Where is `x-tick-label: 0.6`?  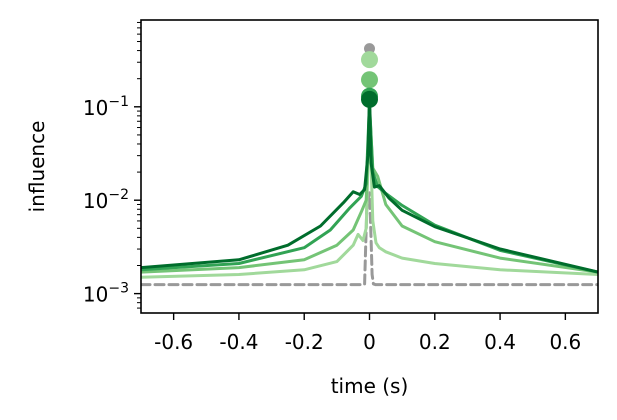
x-tick-label: 0.6 is located at coordinates (565, 342).